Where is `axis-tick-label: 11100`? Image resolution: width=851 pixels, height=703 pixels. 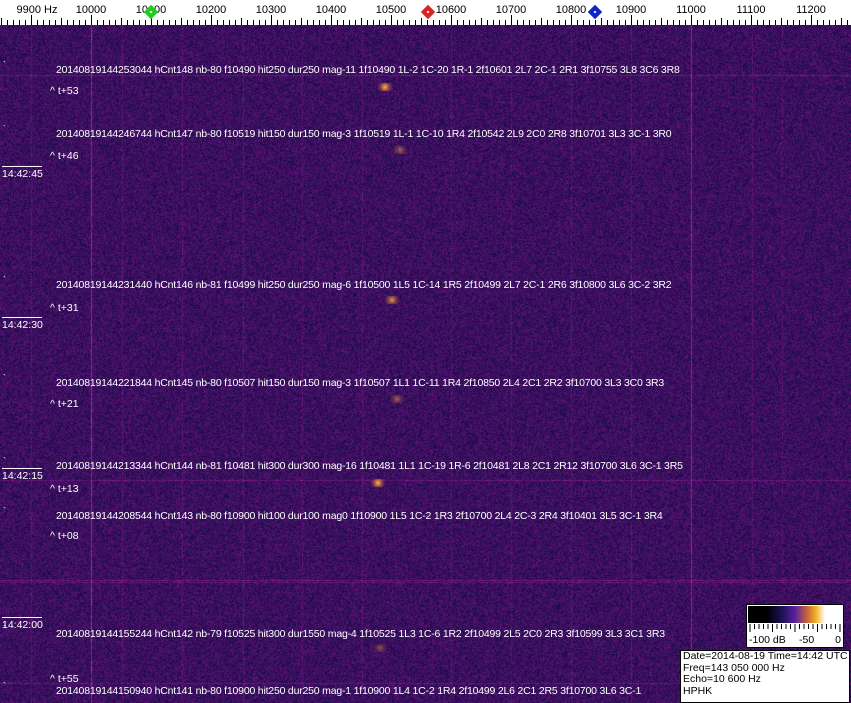 axis-tick-label: 11100 is located at coordinates (751, 10).